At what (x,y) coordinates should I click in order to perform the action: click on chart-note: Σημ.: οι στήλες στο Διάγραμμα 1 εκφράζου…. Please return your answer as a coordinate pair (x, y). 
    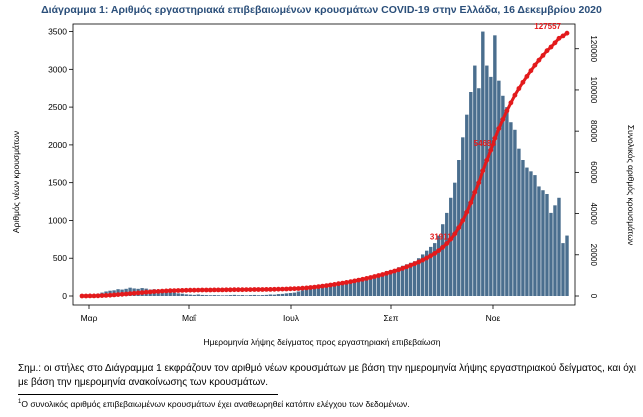
    Looking at the image, I should click on (327, 375).